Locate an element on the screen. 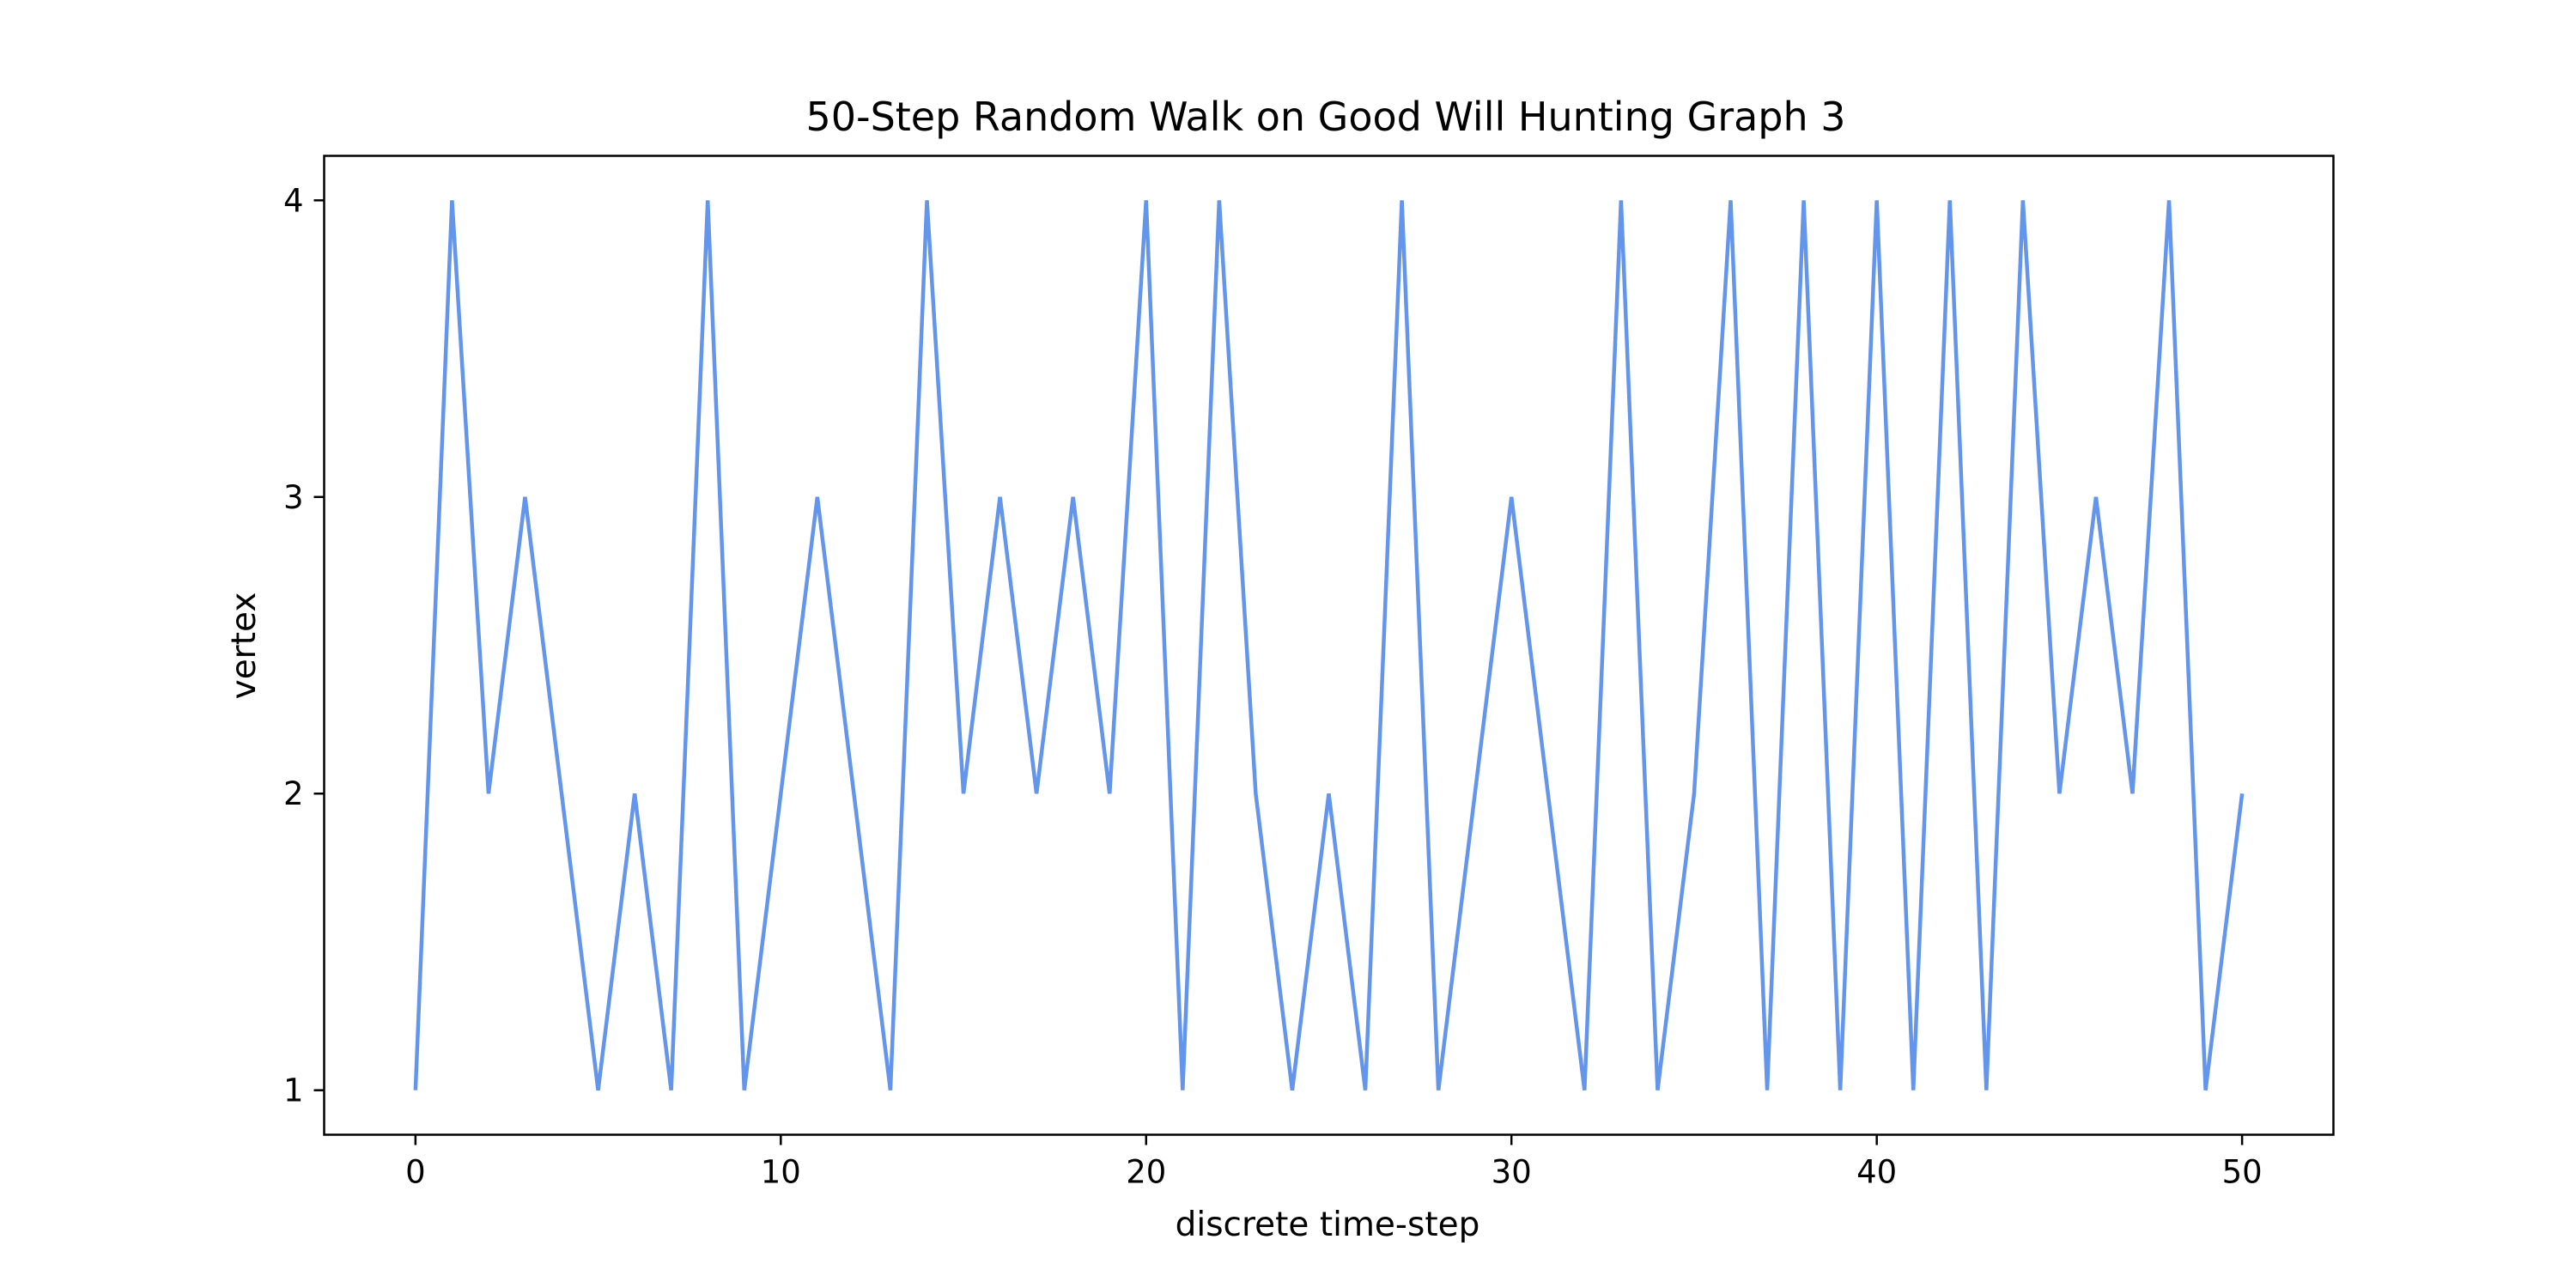  x-tick-label: 40 is located at coordinates (1877, 1173).